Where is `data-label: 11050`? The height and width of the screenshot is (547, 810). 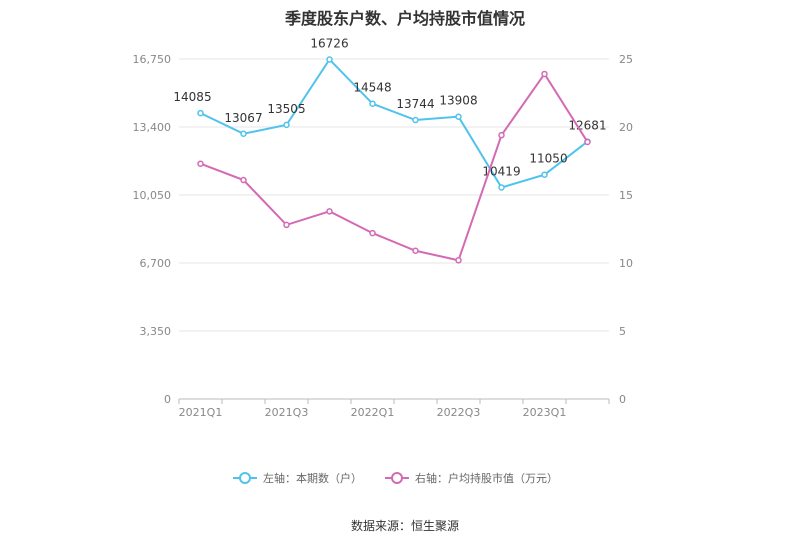 data-label: 11050 is located at coordinates (548, 159).